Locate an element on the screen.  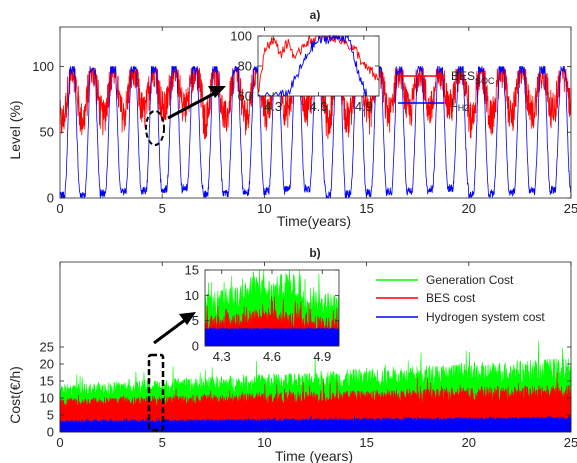
panel-a-title: a) is located at coordinates (315, 15).